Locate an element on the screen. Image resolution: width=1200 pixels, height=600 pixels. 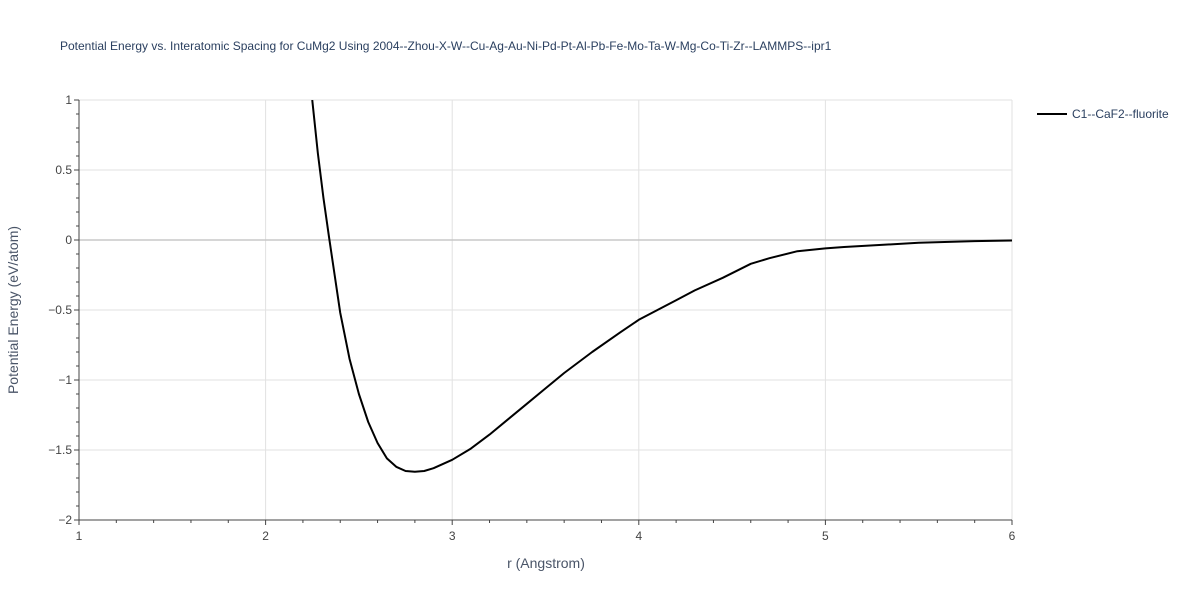
x-tick-label: 6 is located at coordinates (1012, 536).